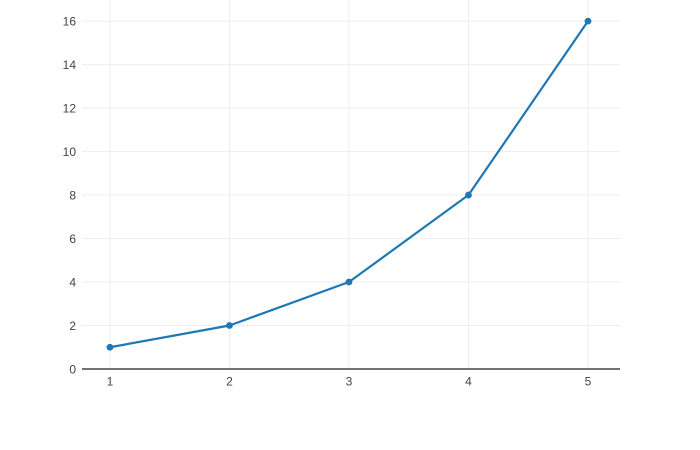 The height and width of the screenshot is (450, 700). Describe the element at coordinates (72, 283) in the screenshot. I see `y-tick-label: 4` at that location.